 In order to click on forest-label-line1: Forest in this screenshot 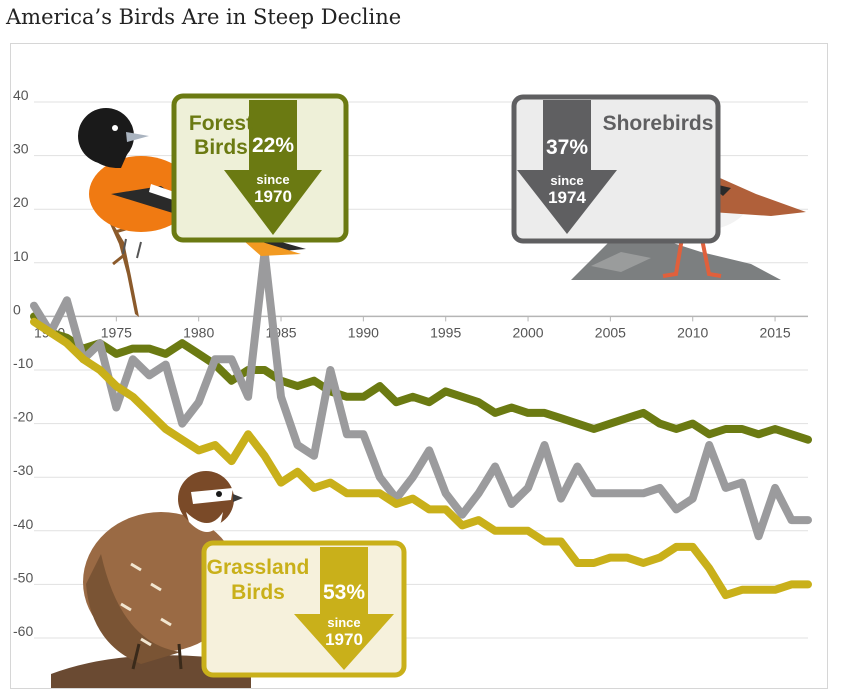, I will do `click(221, 123)`.